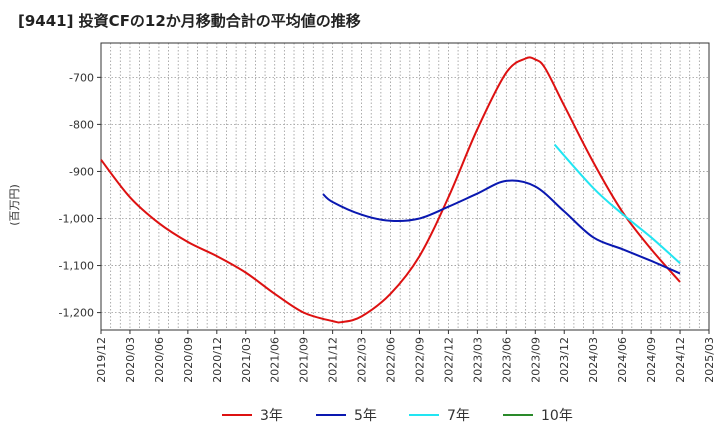 The image size is (720, 440). Describe the element at coordinates (448, 360) in the screenshot. I see `x-tick-label: 2022/12` at that location.